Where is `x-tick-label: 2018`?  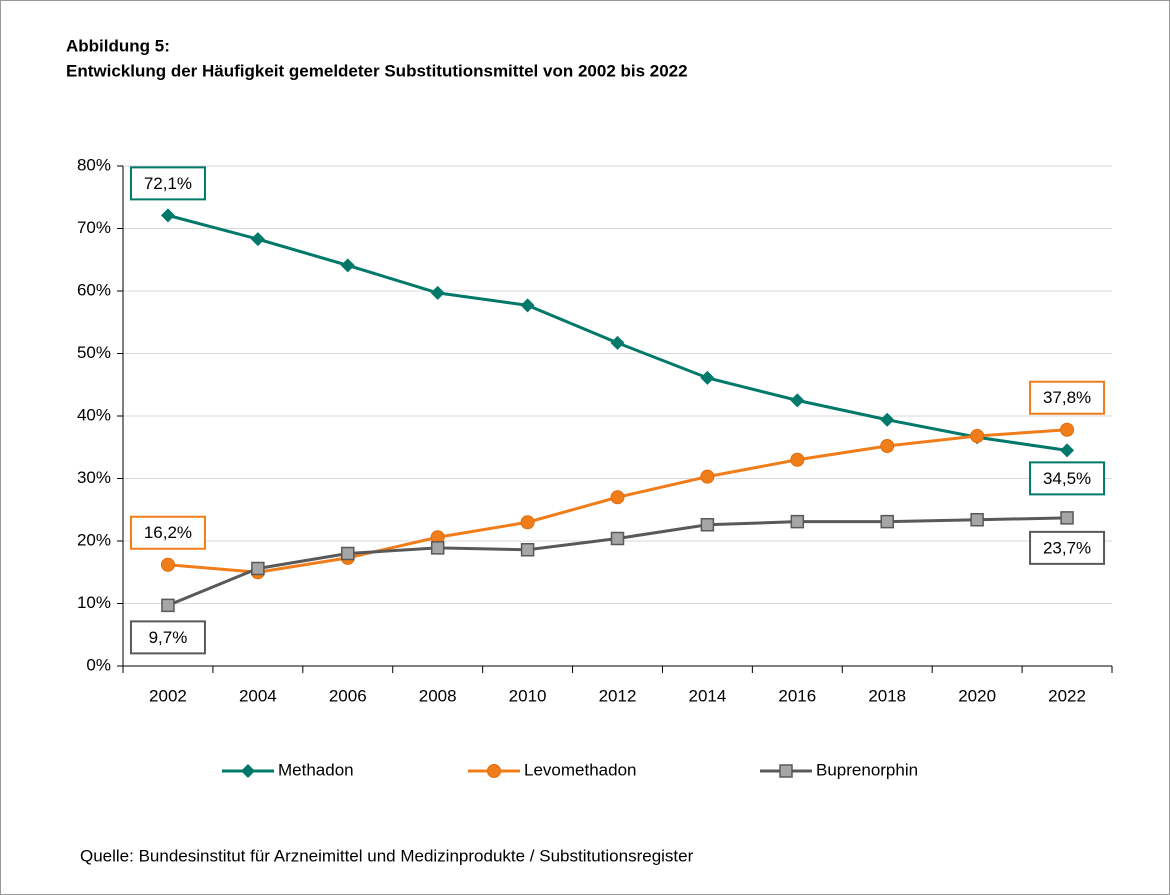 x-tick-label: 2018 is located at coordinates (887, 695).